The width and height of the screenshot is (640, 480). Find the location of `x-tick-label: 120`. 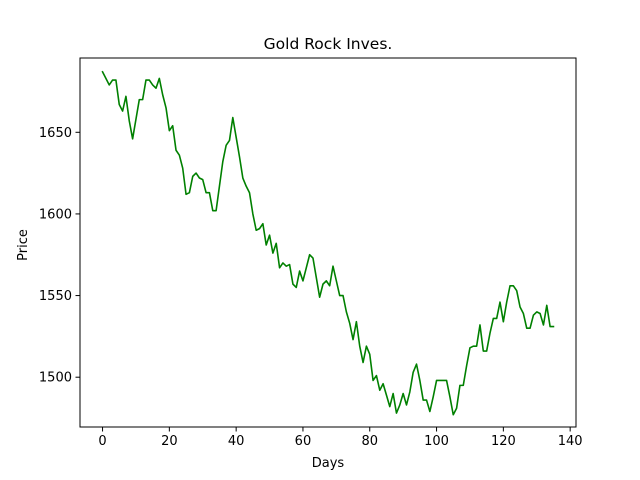

x-tick-label: 120 is located at coordinates (503, 441).